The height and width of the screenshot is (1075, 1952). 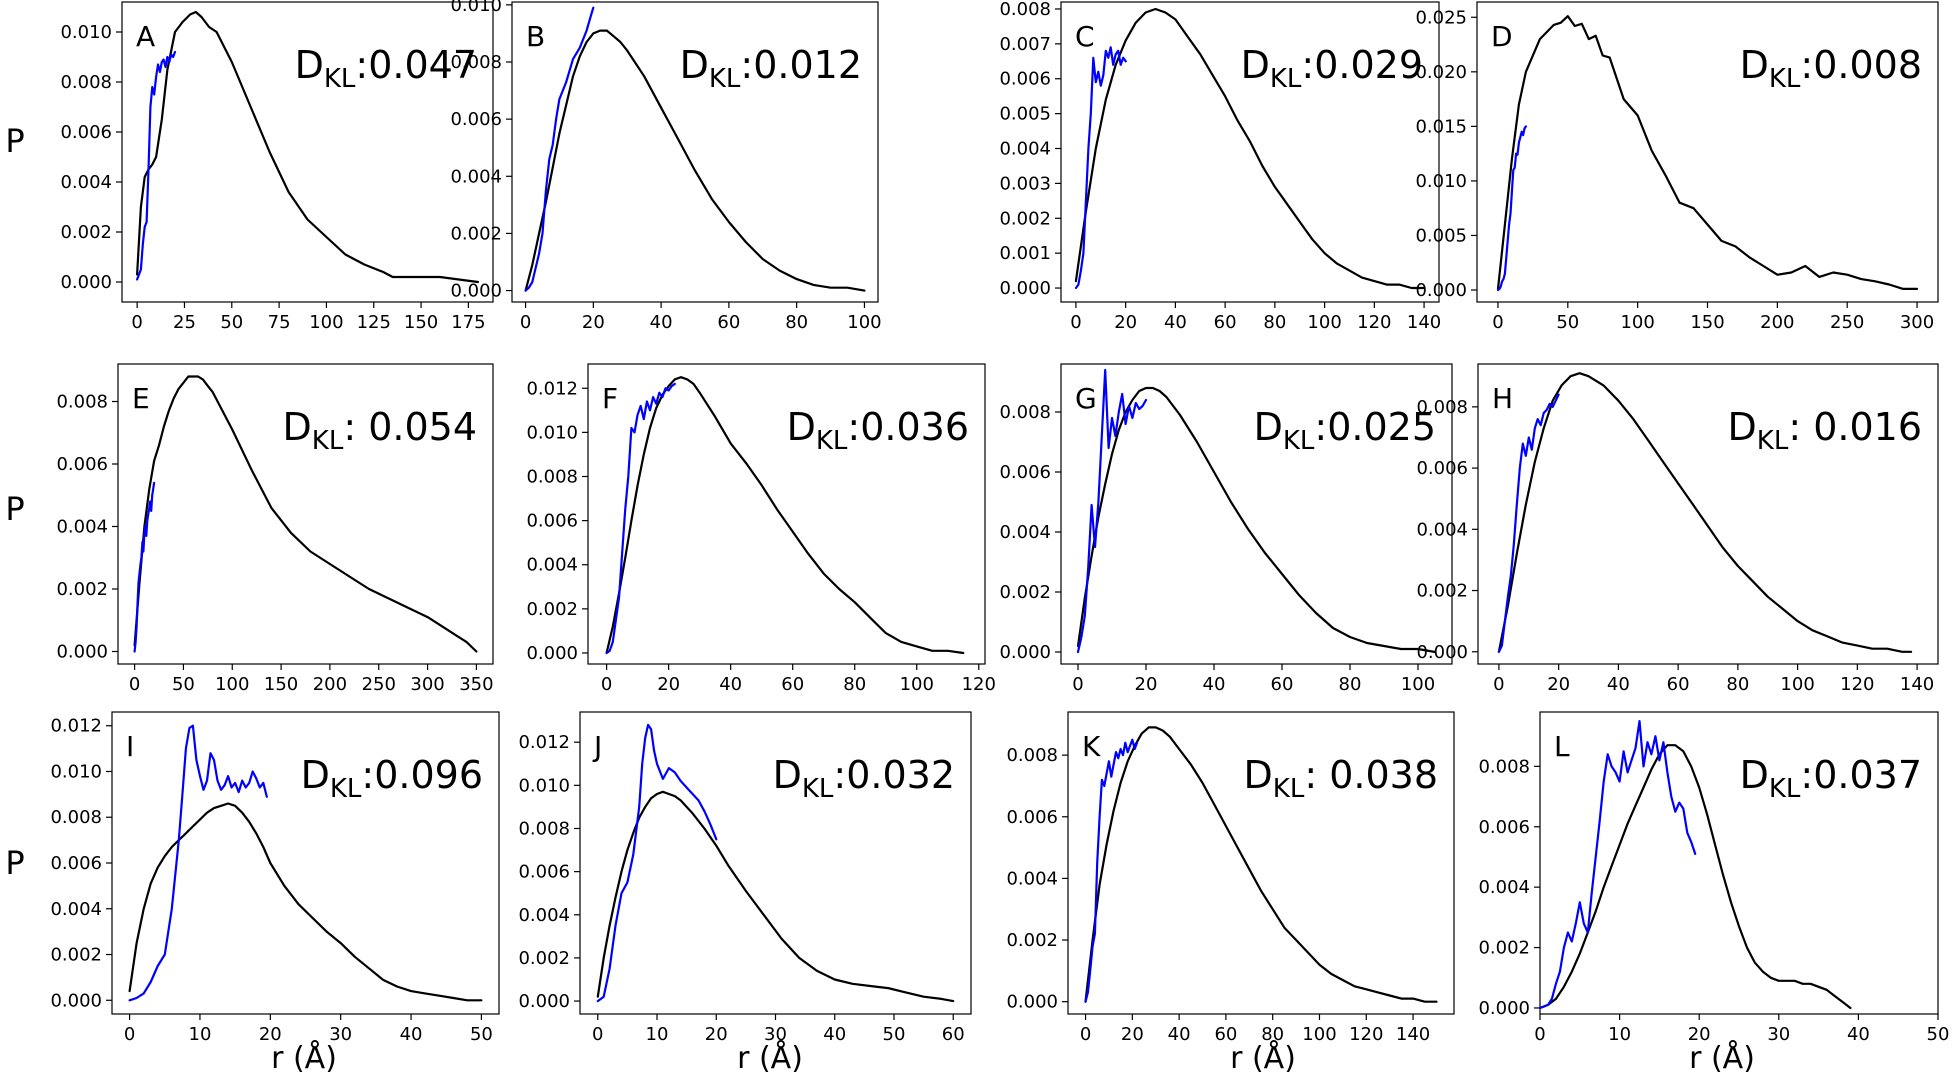 What do you see at coordinates (1917, 322) in the screenshot?
I see `panel-d-xtick-label: 300` at bounding box center [1917, 322].